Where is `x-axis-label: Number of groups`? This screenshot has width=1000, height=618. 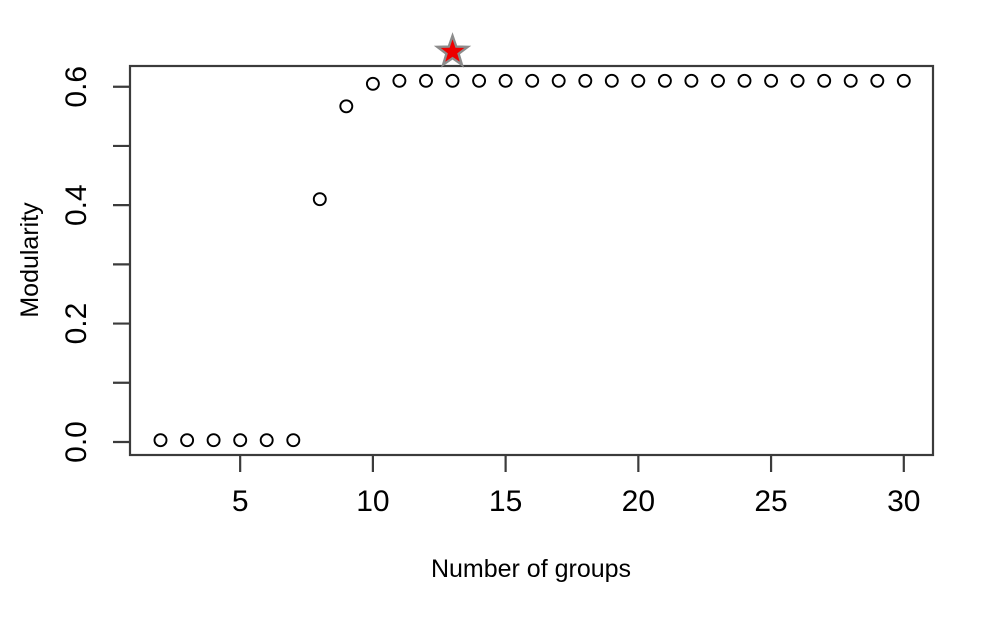
x-axis-label: Number of groups is located at coordinates (531, 569).